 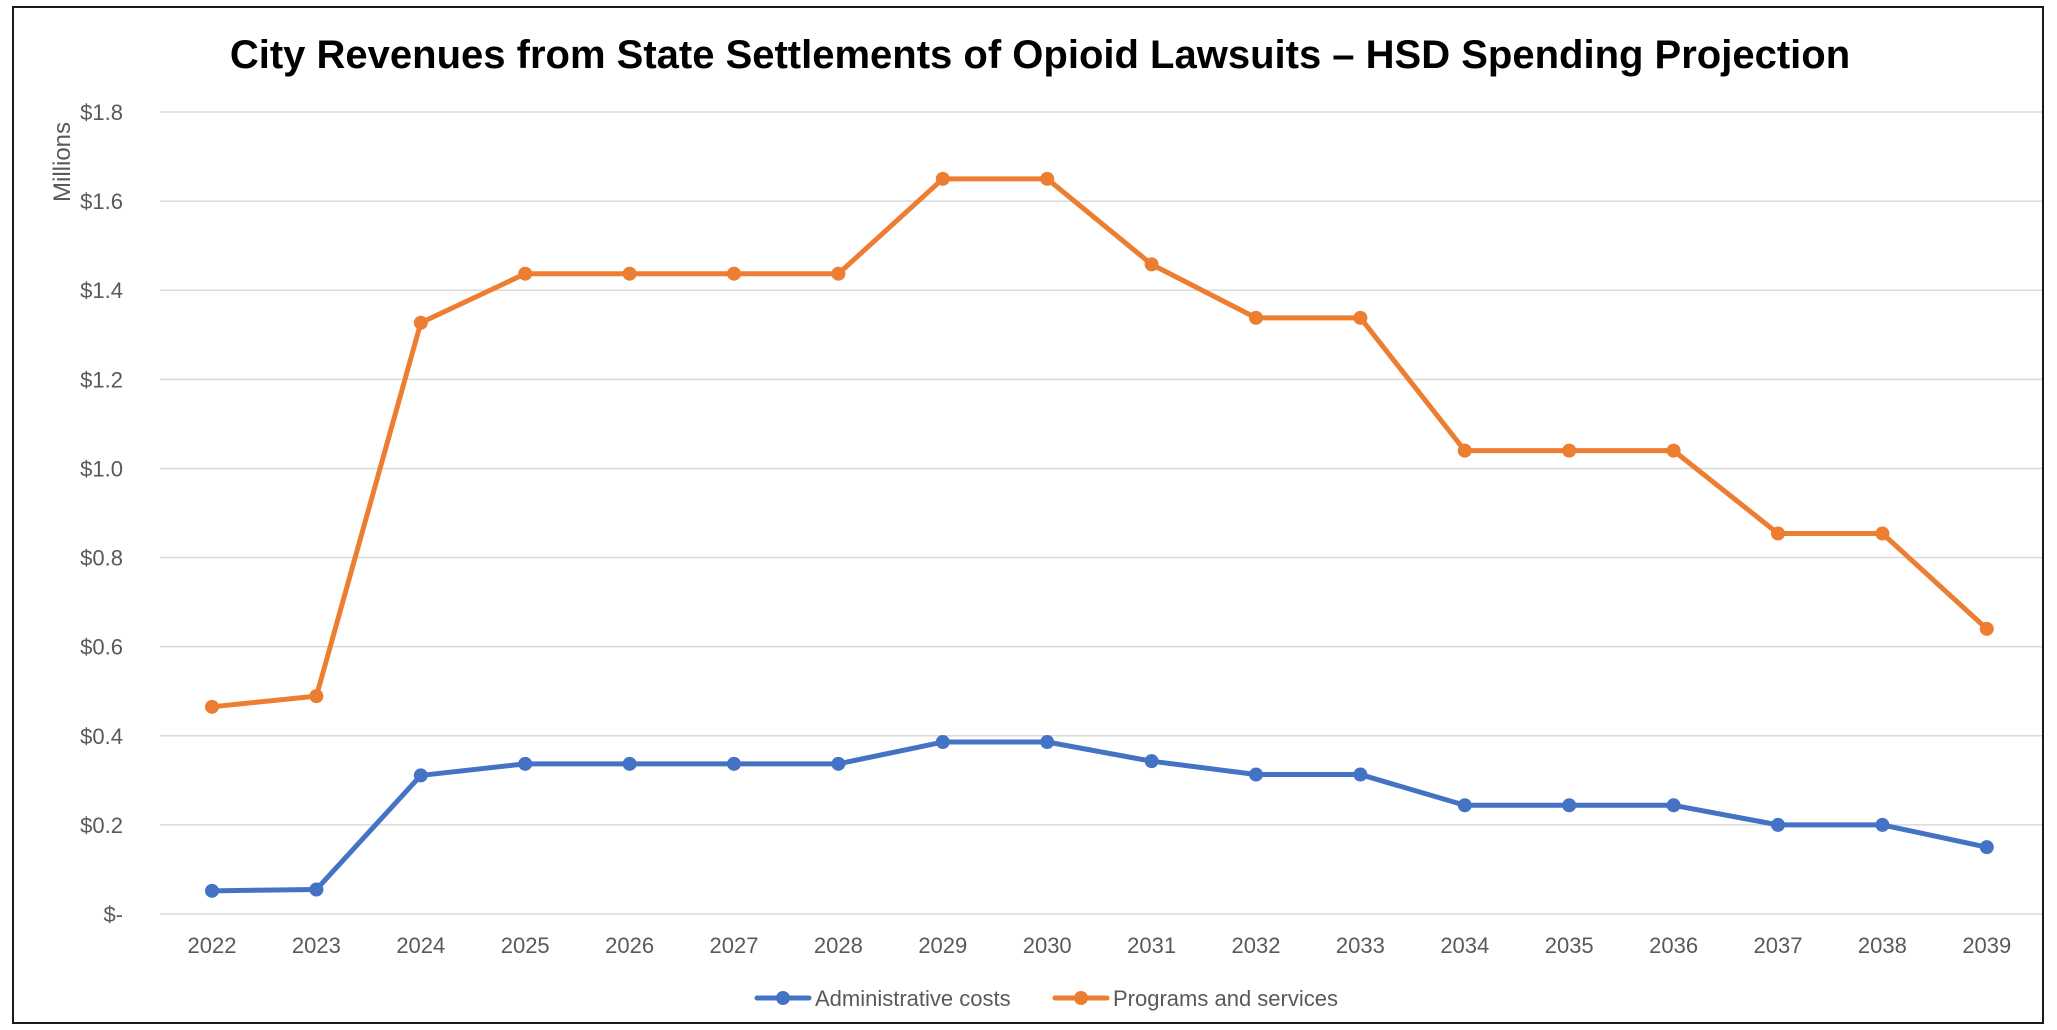 I want to click on x-tick-label: 2037, so click(x=1778, y=945).